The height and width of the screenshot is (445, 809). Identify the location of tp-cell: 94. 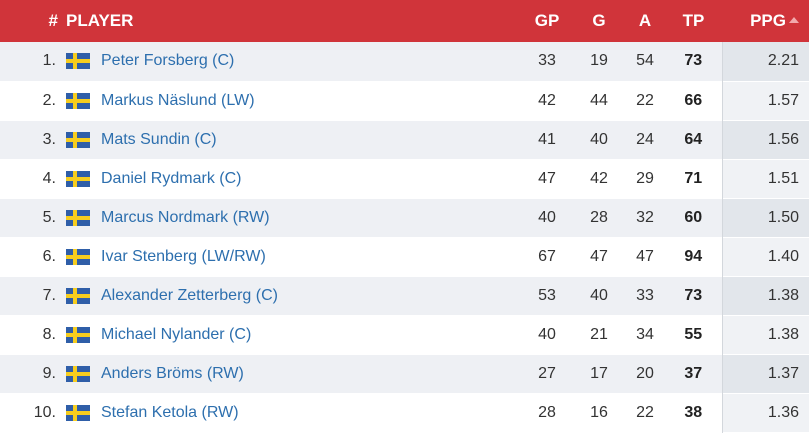
(693, 256).